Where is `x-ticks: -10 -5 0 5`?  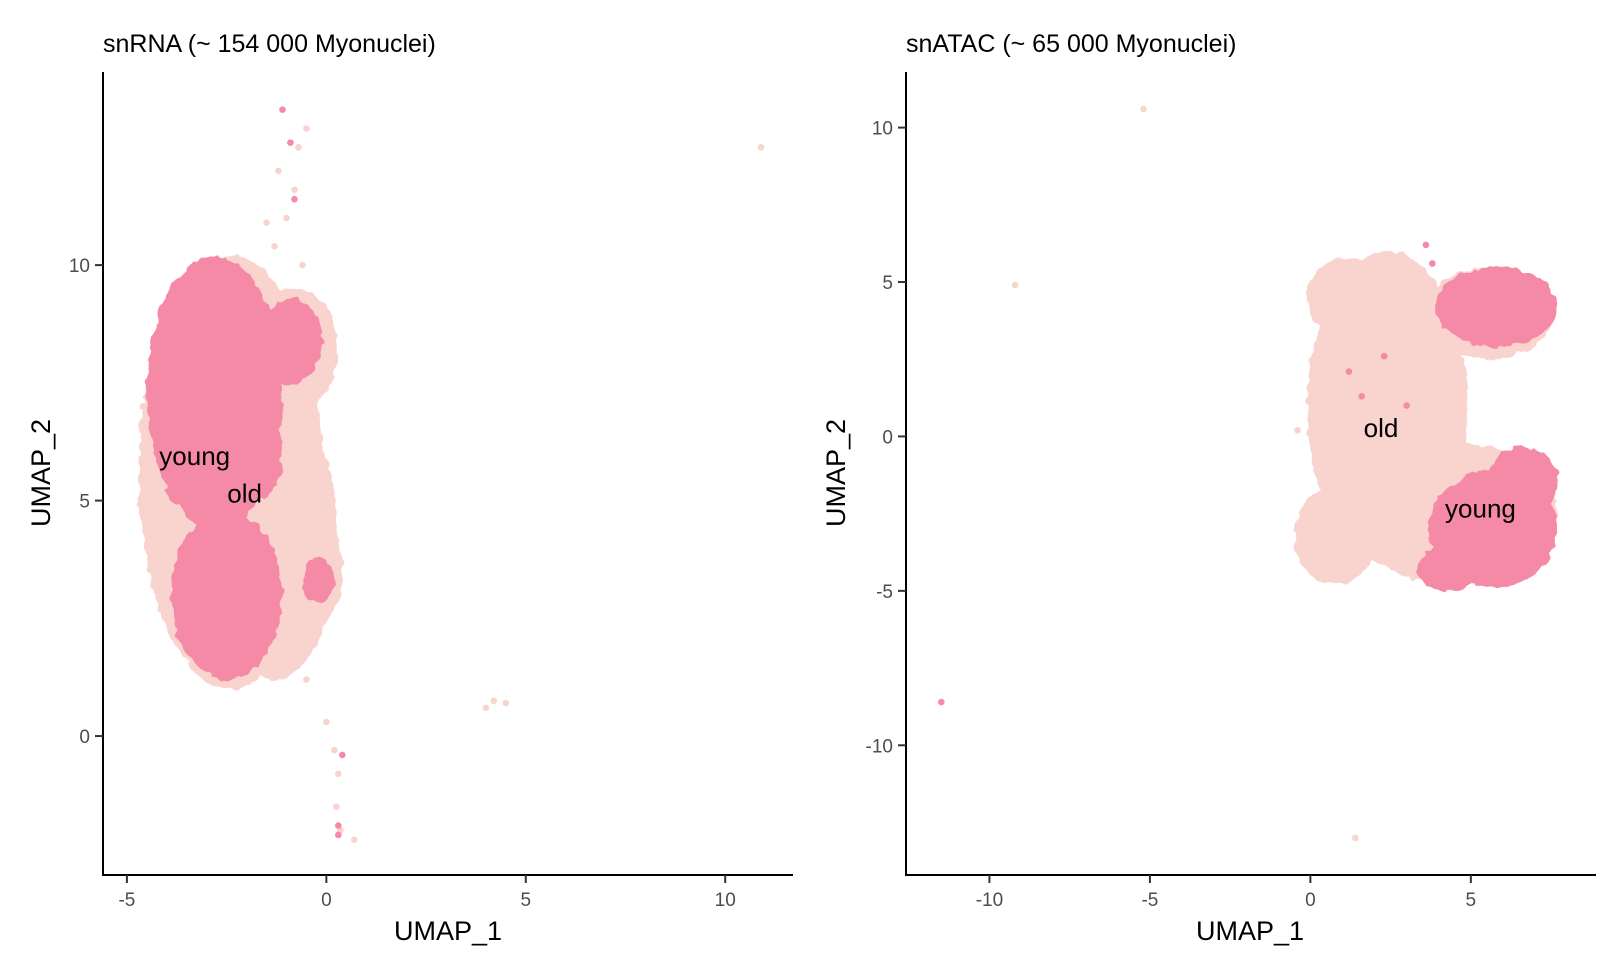 x-ticks: -10 -5 0 5 is located at coordinates (1226, 893).